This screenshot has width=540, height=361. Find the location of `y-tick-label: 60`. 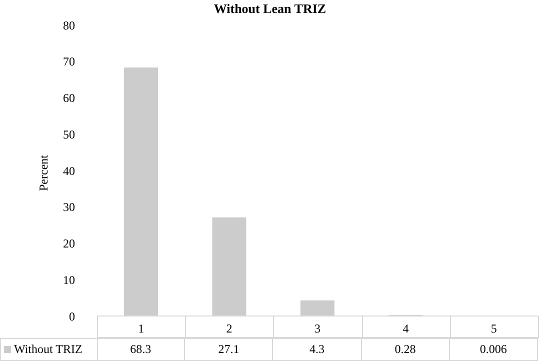

y-tick-label: 60 is located at coordinates (69, 98).